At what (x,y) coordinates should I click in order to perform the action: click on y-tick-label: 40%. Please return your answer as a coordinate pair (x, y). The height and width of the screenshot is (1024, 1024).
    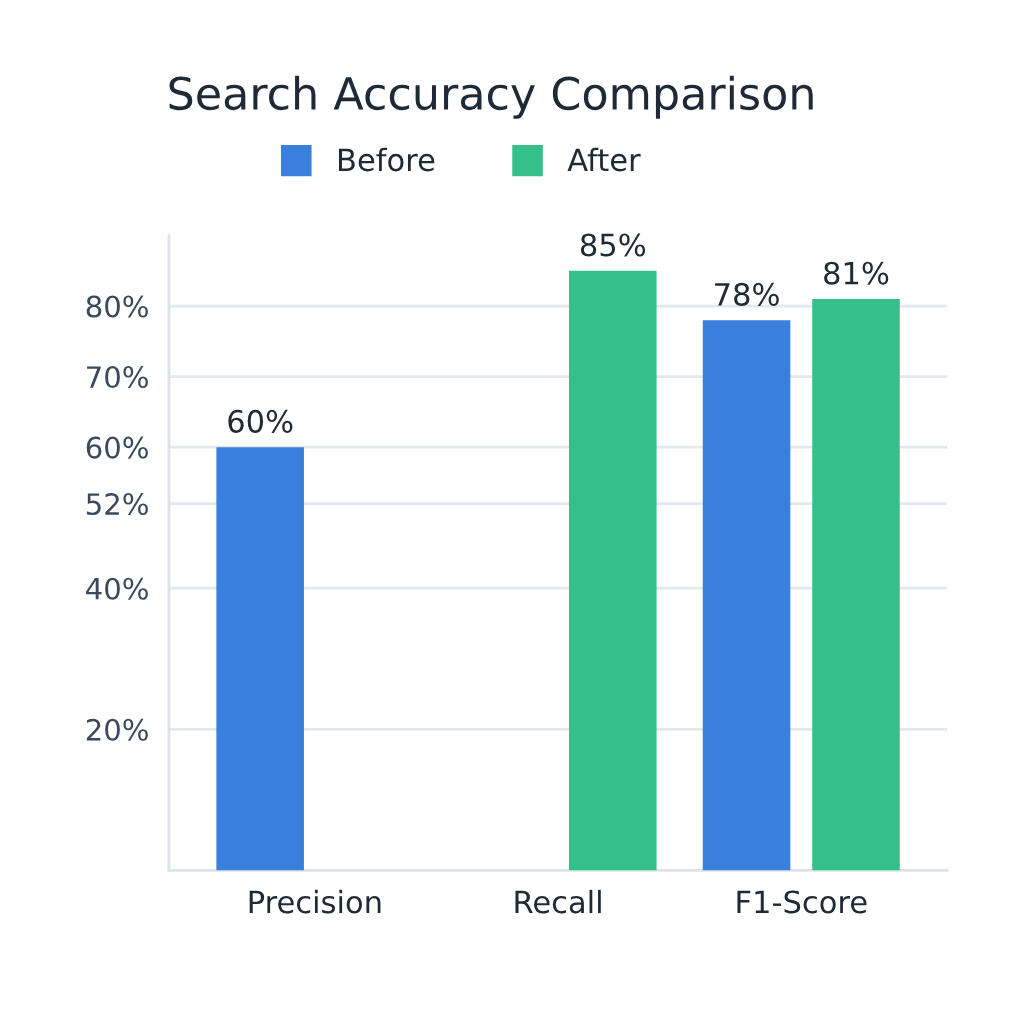
    Looking at the image, I should click on (117, 588).